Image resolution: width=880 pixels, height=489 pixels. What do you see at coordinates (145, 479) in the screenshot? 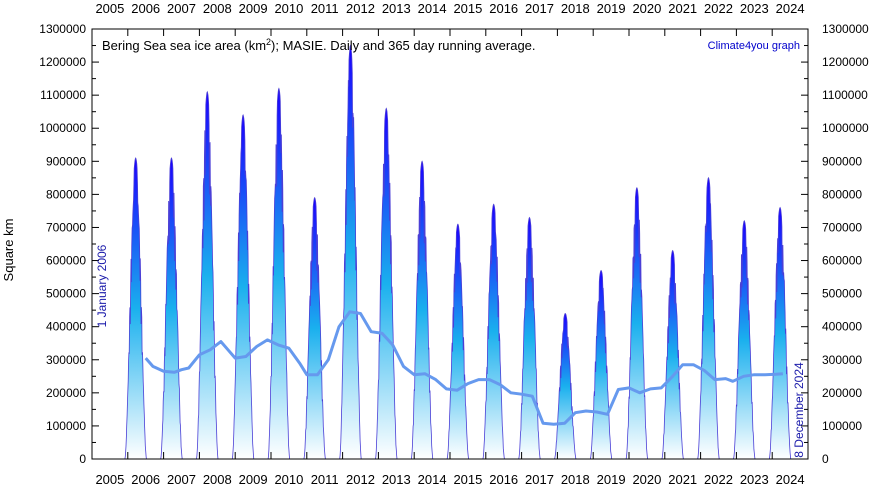
I see `x-tick-label-bottom: 2006` at bounding box center [145, 479].